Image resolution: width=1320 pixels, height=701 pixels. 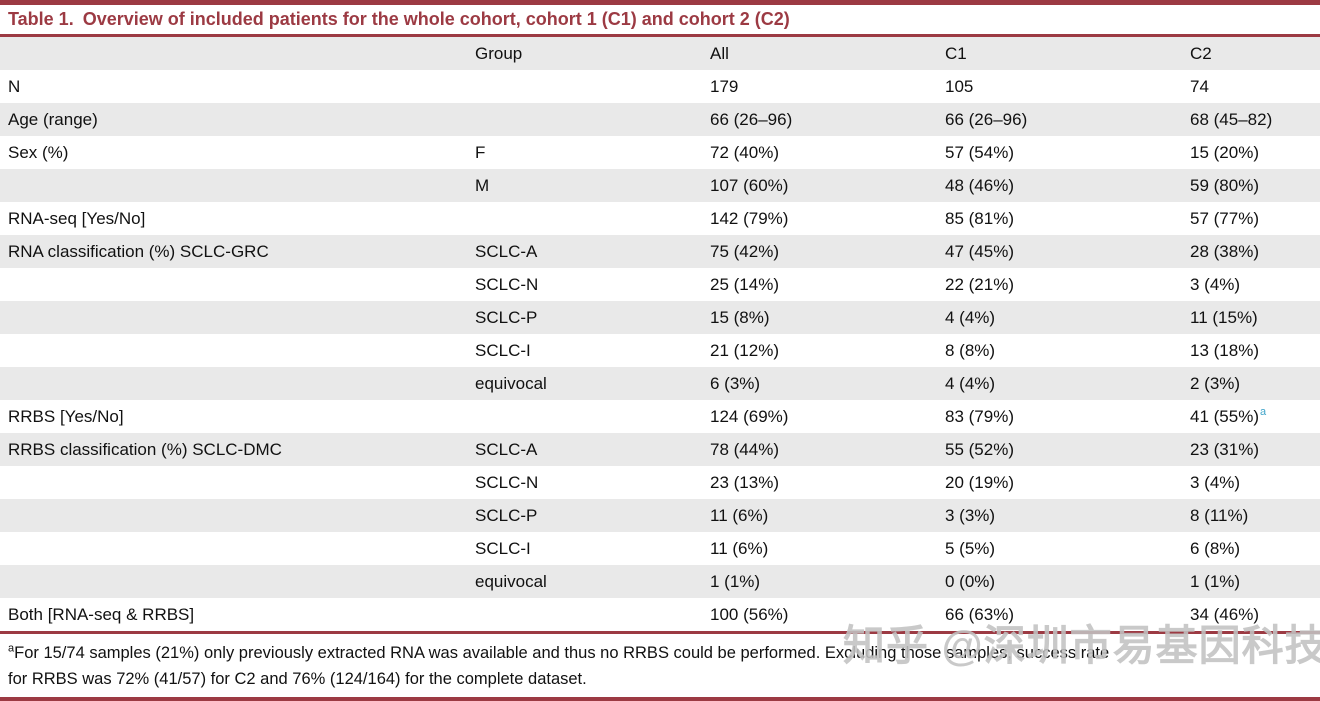 I want to click on table-row: RRBS [Yes/No] 124 (69%) 83 (79%) 41 (55%)a, so click(x=660, y=416).